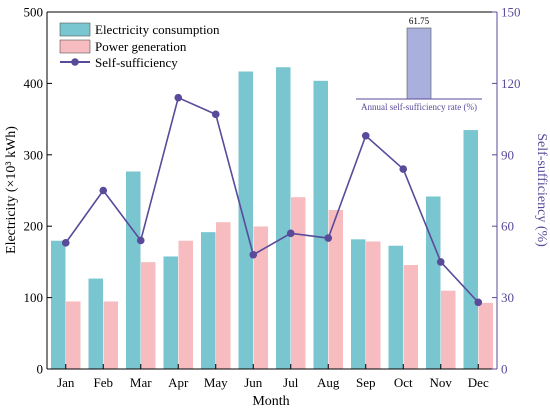 This screenshot has height=410, width=550. What do you see at coordinates (504, 369) in the screenshot?
I see `y-right-tick-label: 0` at bounding box center [504, 369].